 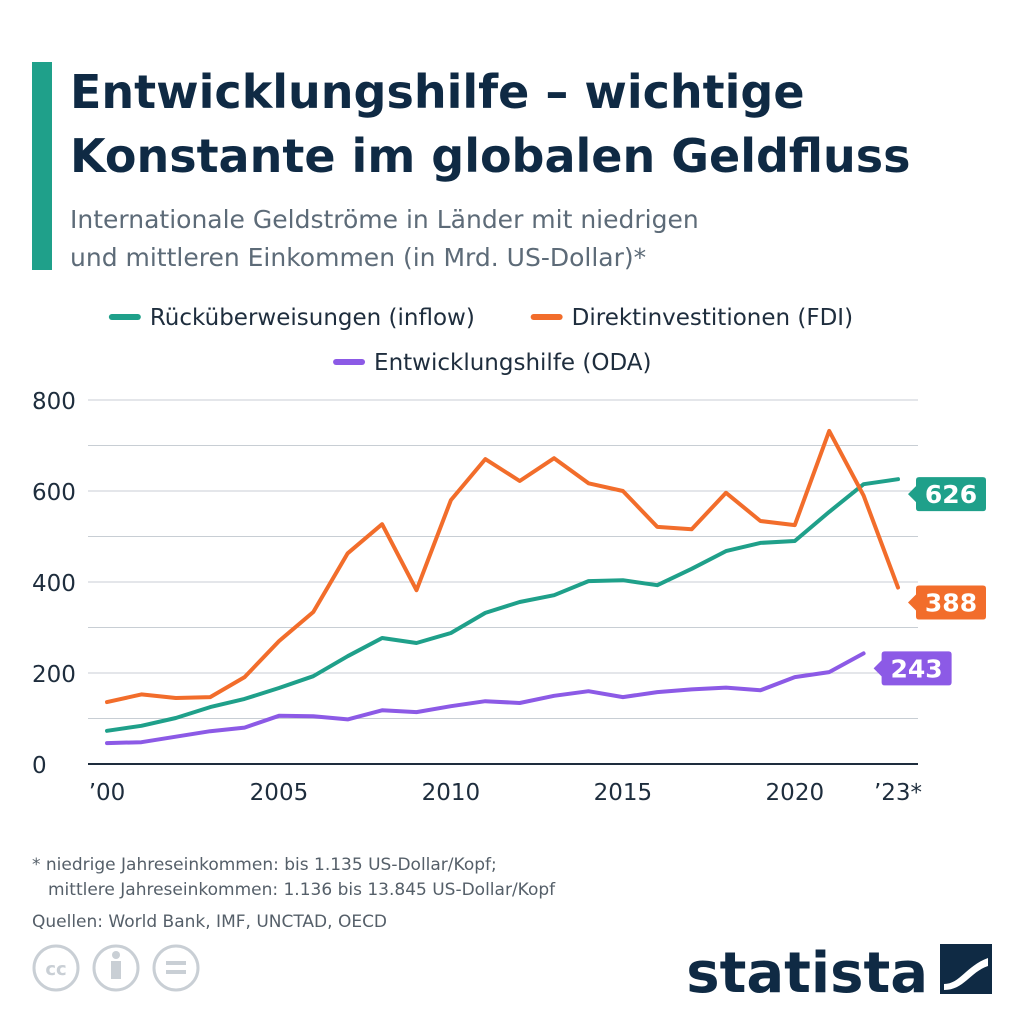 I want to click on data-label: 243, so click(x=917, y=668).